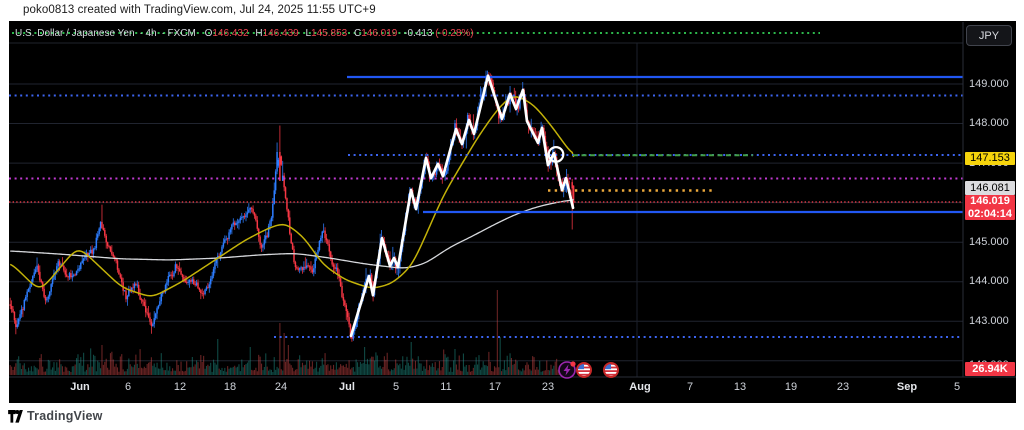 The height and width of the screenshot is (430, 1024). I want to click on high-value: 146.439, so click(280, 33).